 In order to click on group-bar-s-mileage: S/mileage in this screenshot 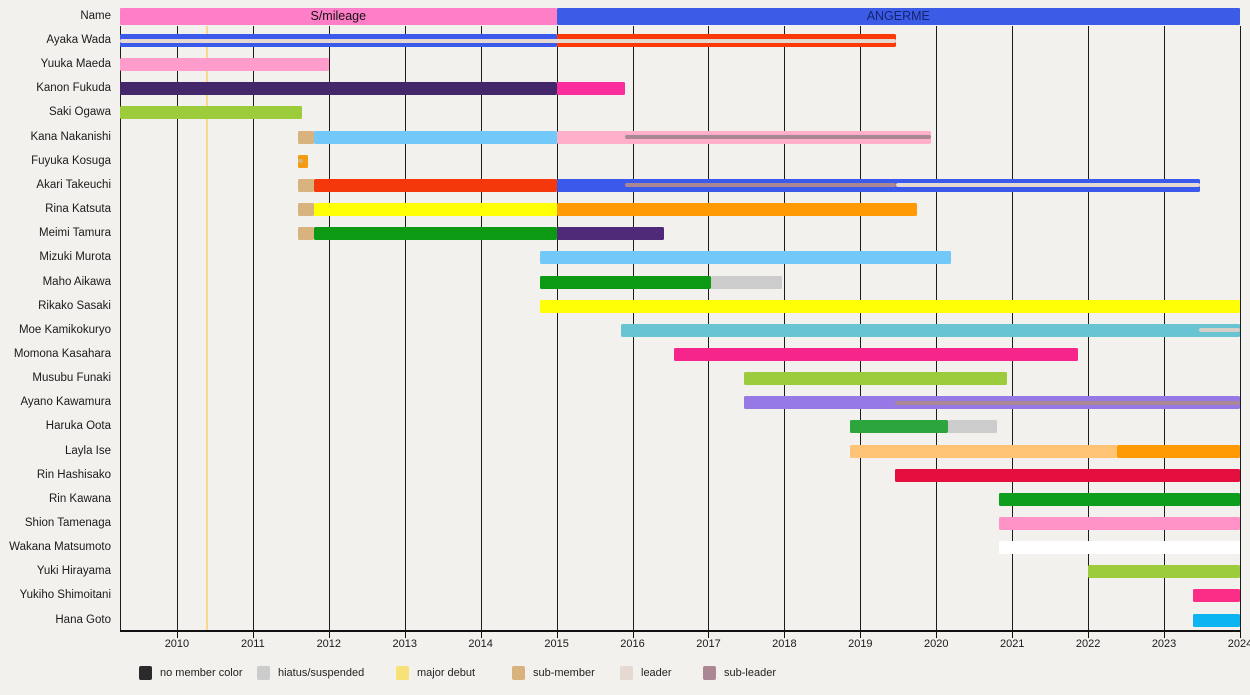, I will do `click(338, 16)`.